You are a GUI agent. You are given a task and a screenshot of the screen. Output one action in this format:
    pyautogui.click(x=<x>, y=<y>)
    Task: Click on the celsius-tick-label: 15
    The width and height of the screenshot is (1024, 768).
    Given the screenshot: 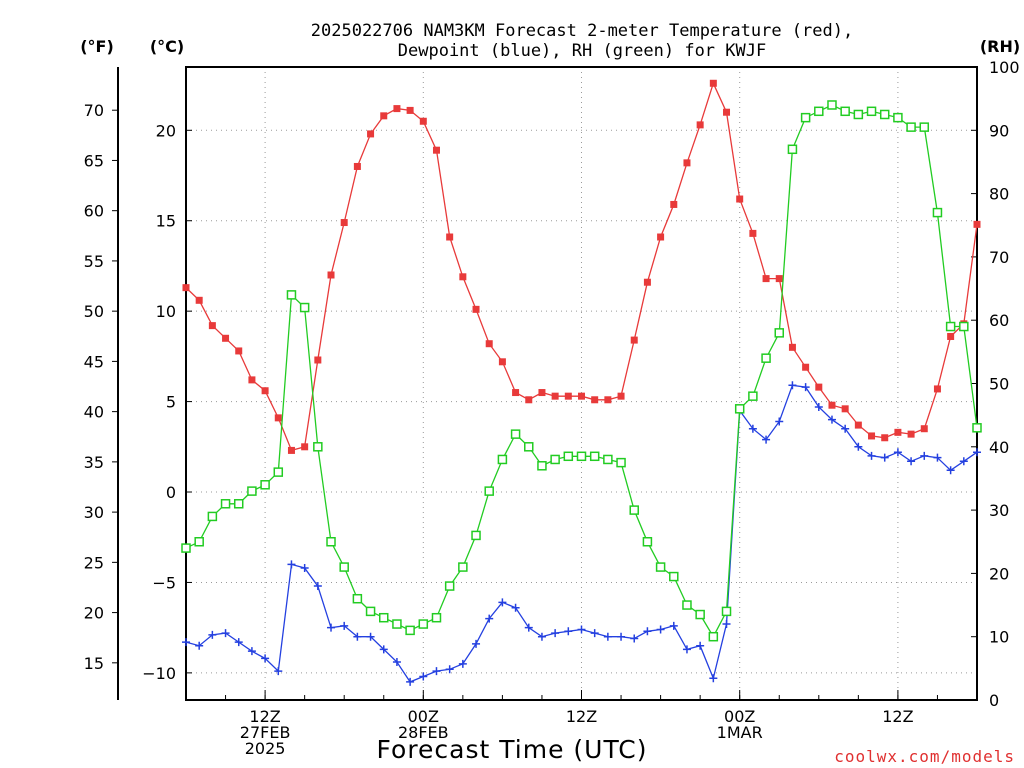 What is the action you would take?
    pyautogui.click(x=166, y=221)
    